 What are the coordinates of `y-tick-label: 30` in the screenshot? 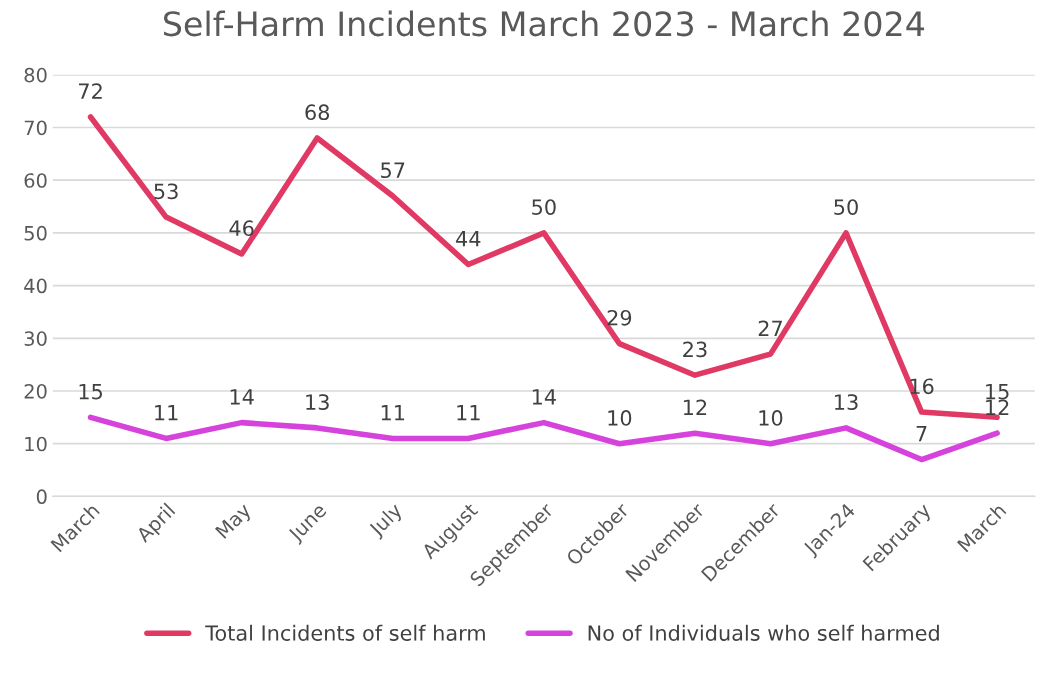 It's located at (35, 338).